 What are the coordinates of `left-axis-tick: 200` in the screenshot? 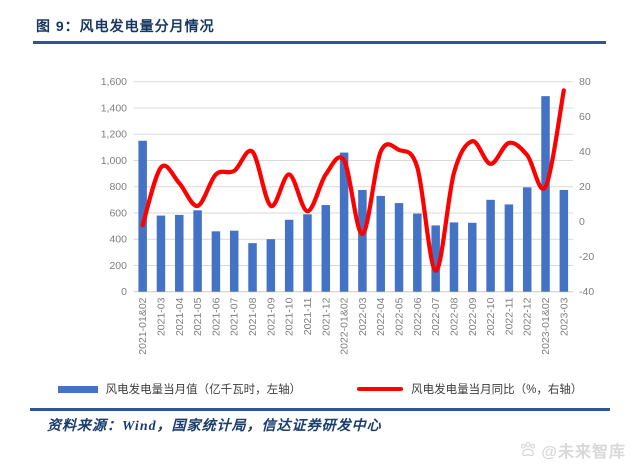 It's located at (118, 266).